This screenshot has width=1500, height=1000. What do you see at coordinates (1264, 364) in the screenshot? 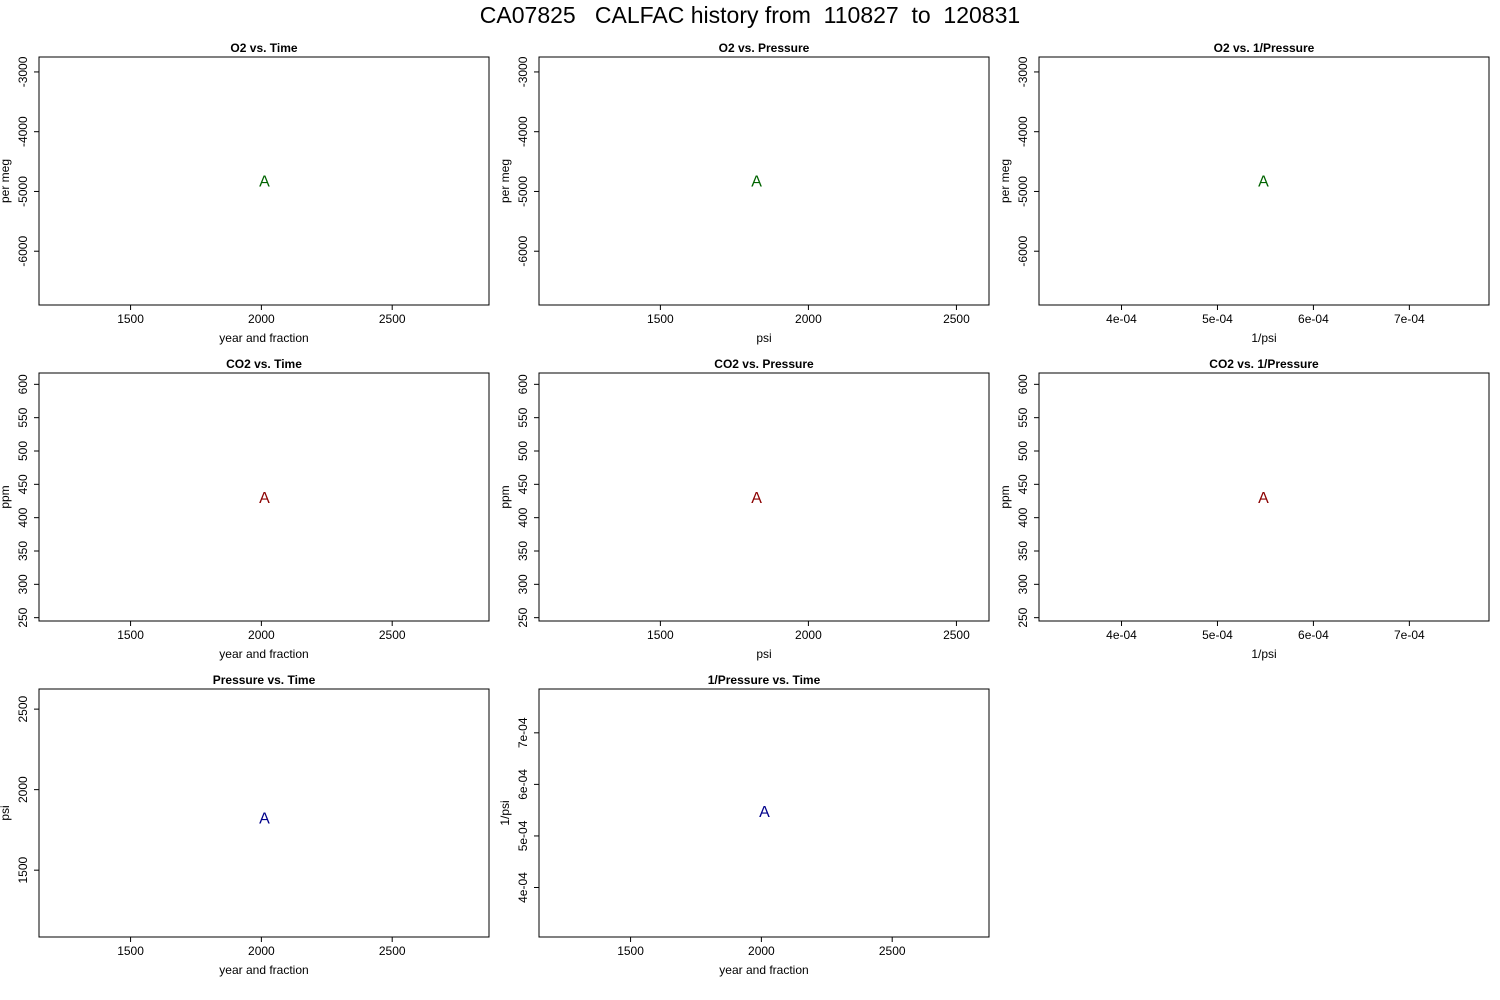
I see `chart-title: CO2 vs. 1/Pressure` at bounding box center [1264, 364].